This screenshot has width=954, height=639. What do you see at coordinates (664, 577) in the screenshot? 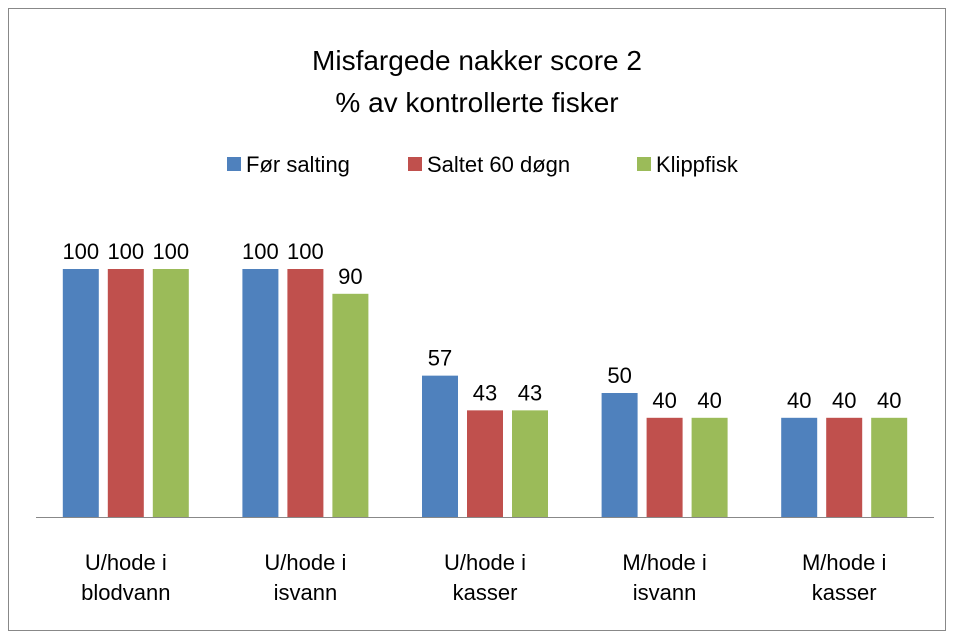
I see `x-tick-label: M/hode i isvann` at bounding box center [664, 577].